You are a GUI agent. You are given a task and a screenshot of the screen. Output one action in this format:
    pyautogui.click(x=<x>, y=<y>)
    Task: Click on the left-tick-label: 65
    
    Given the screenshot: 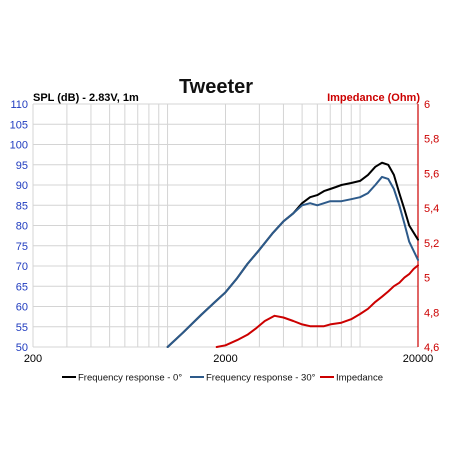 What is the action you would take?
    pyautogui.click(x=22, y=287)
    